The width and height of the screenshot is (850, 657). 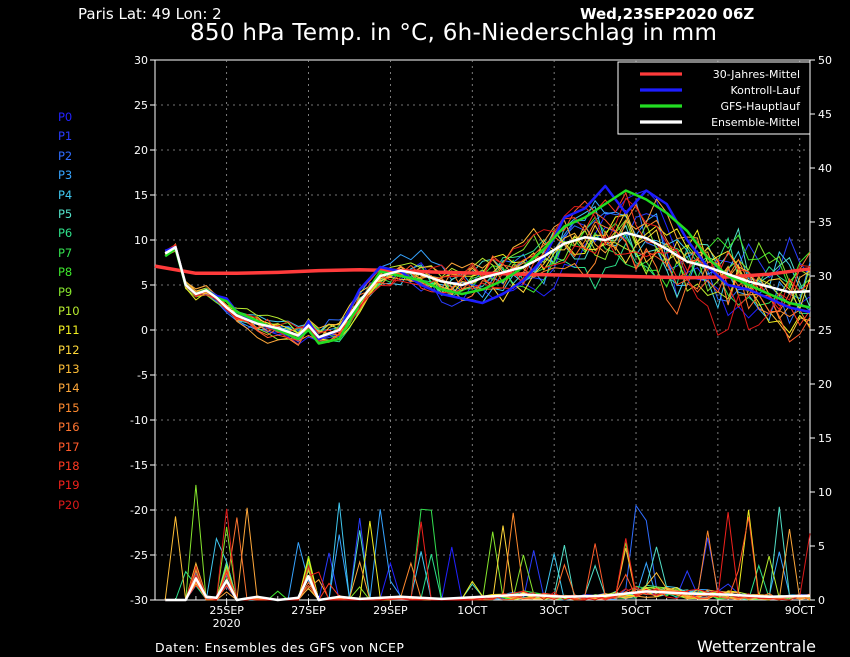 What do you see at coordinates (554, 610) in the screenshot?
I see `x-tick-label: 3OCT` at bounding box center [554, 610].